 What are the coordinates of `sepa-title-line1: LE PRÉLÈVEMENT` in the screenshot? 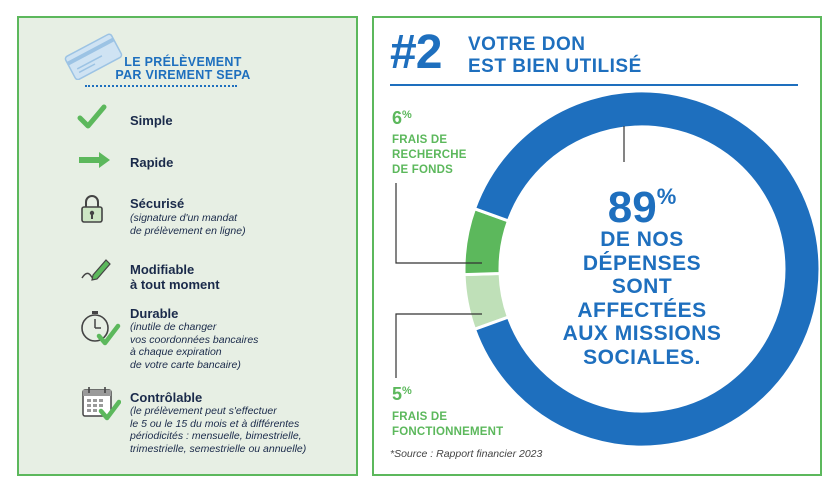 It's located at (183, 62).